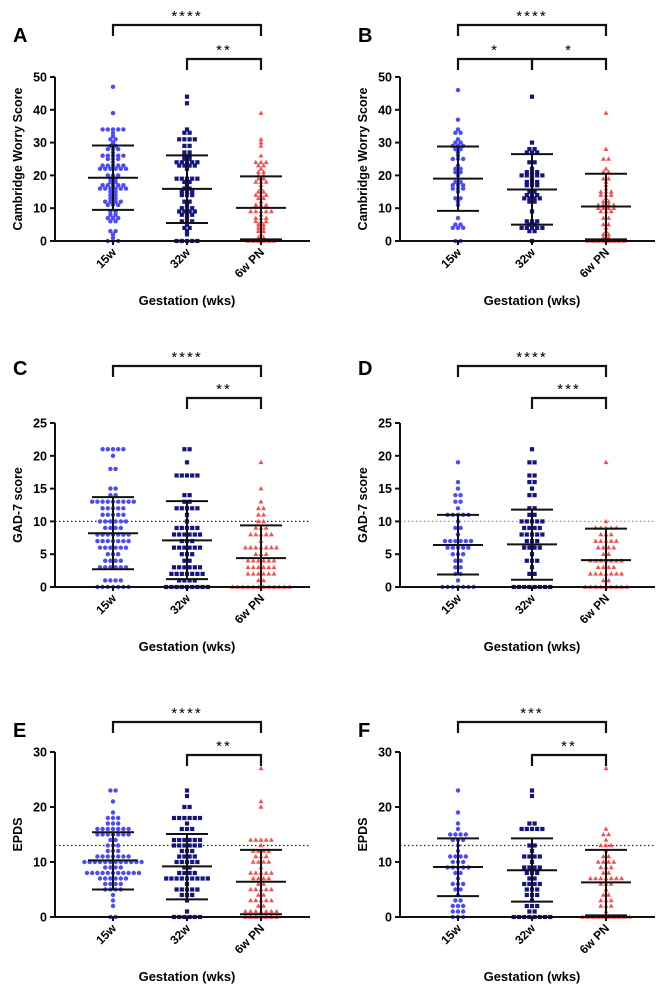 This screenshot has width=666, height=996. Describe the element at coordinates (18, 505) in the screenshot. I see `y-axis-title: GAD-7 score` at that location.